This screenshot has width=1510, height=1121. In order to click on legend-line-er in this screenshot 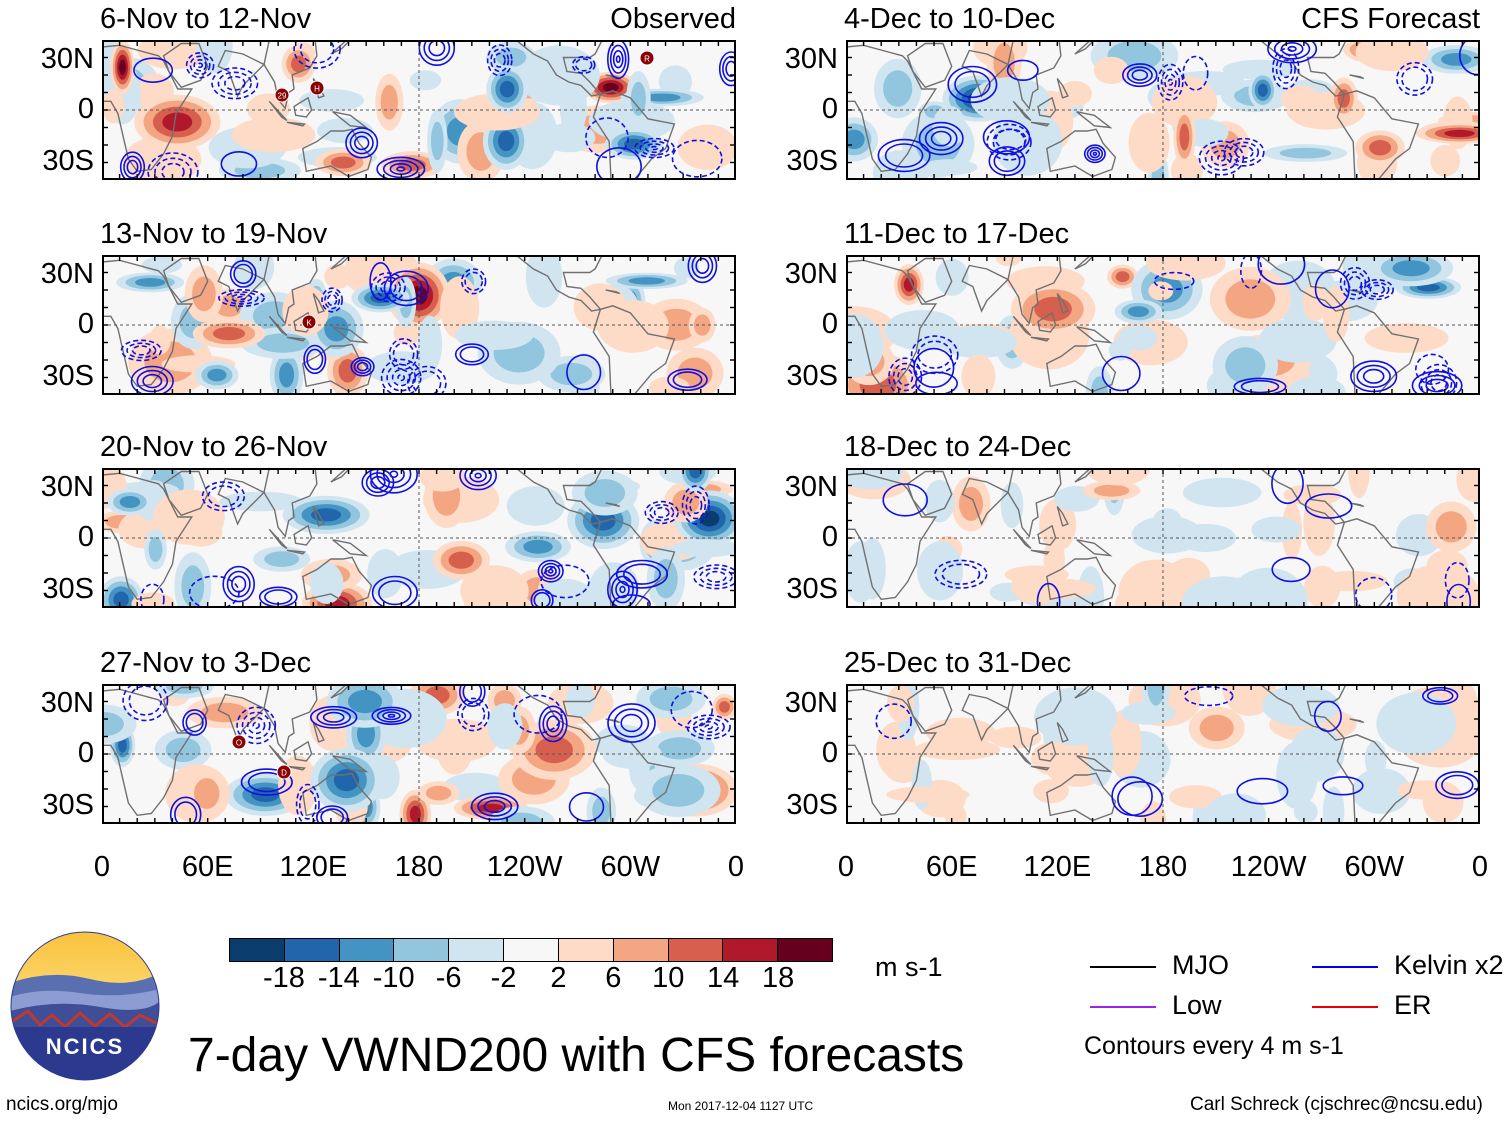, I will do `click(1345, 1007)`.